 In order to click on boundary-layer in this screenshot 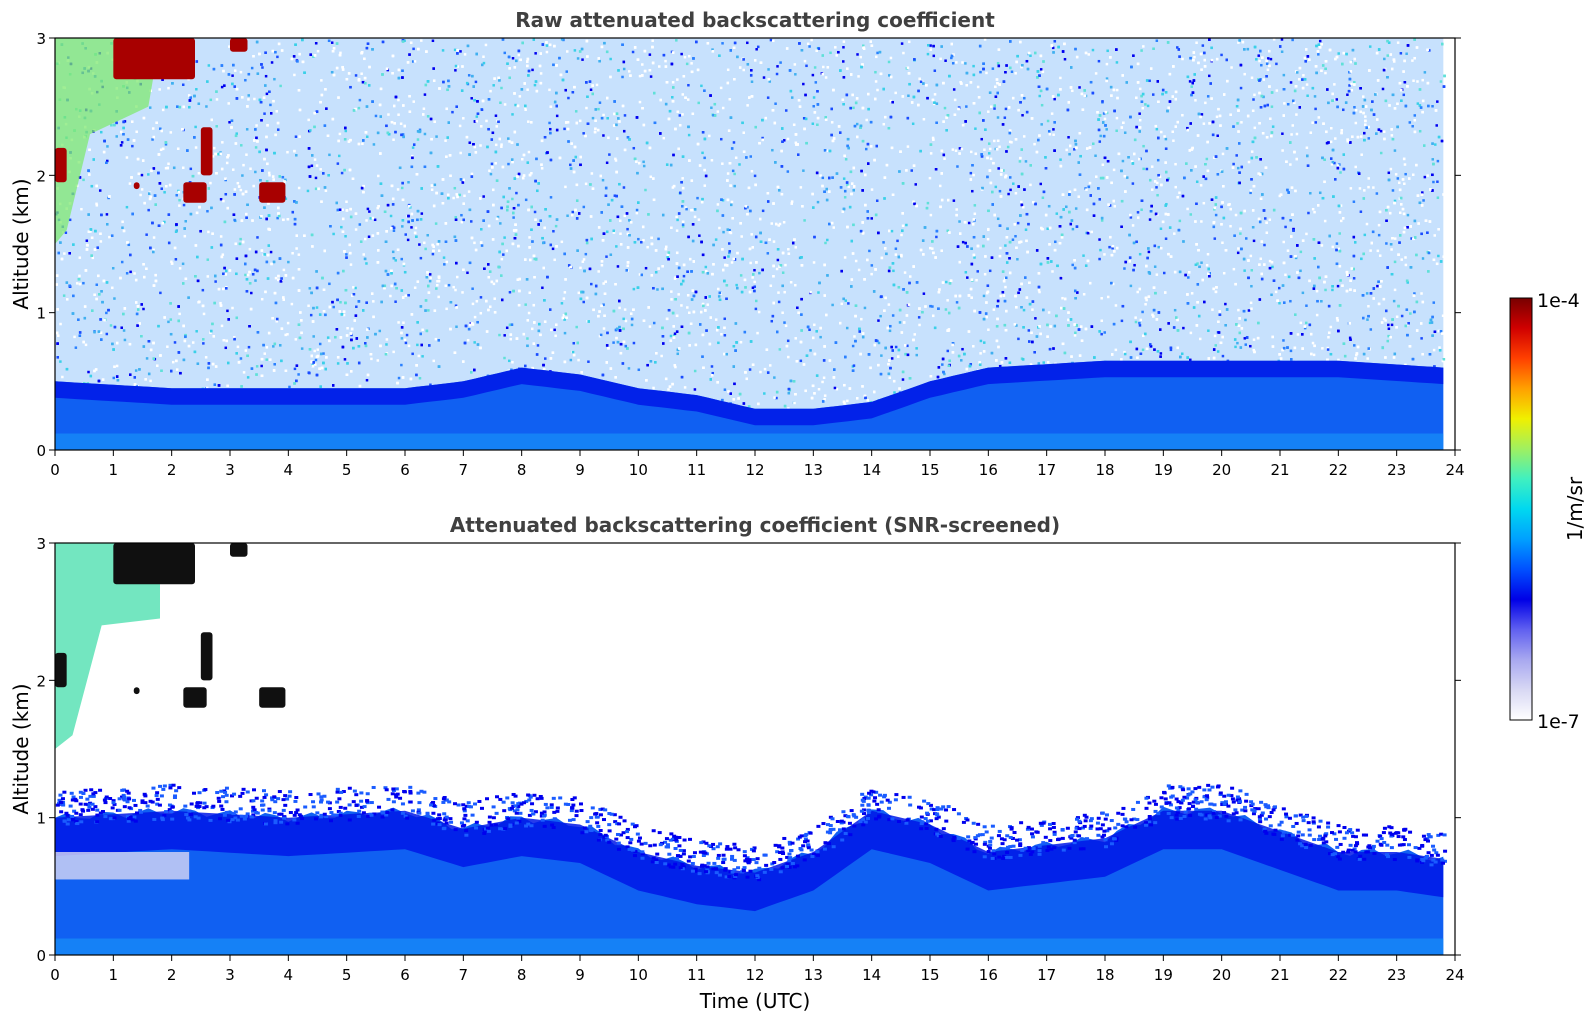, I will do `click(749, 405)`.